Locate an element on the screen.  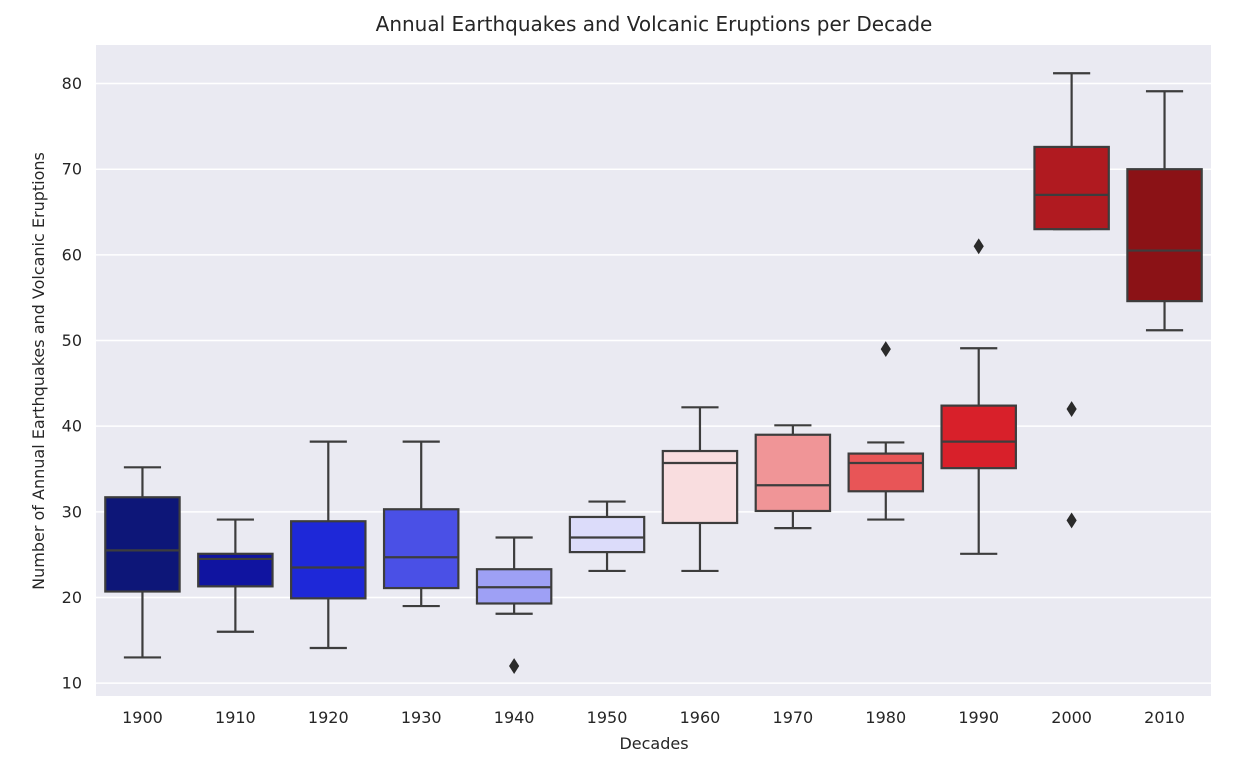
box-1970 is located at coordinates (793, 477).